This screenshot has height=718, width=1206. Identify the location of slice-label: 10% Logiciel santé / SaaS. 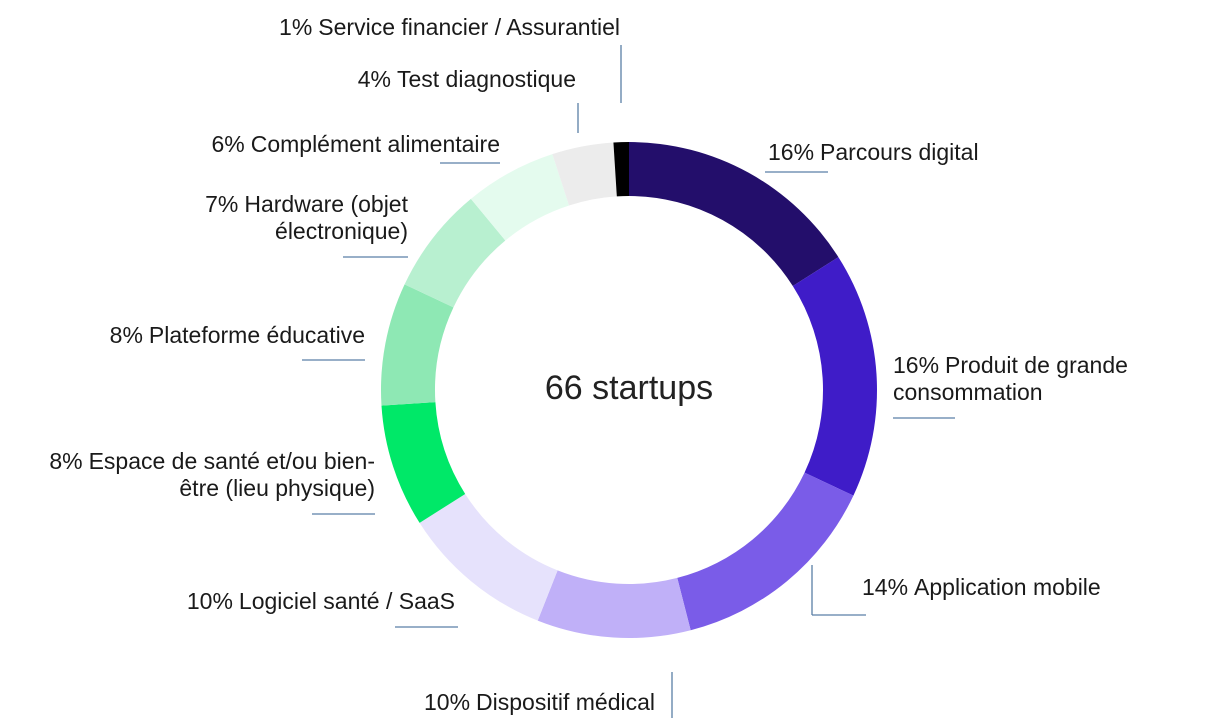
(255, 601).